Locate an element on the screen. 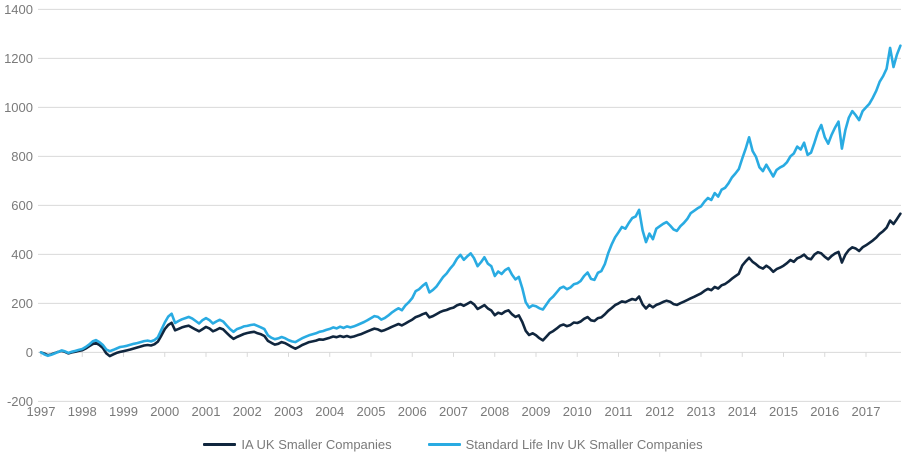  x-axis-tick-label: 2005 is located at coordinates (371, 411).